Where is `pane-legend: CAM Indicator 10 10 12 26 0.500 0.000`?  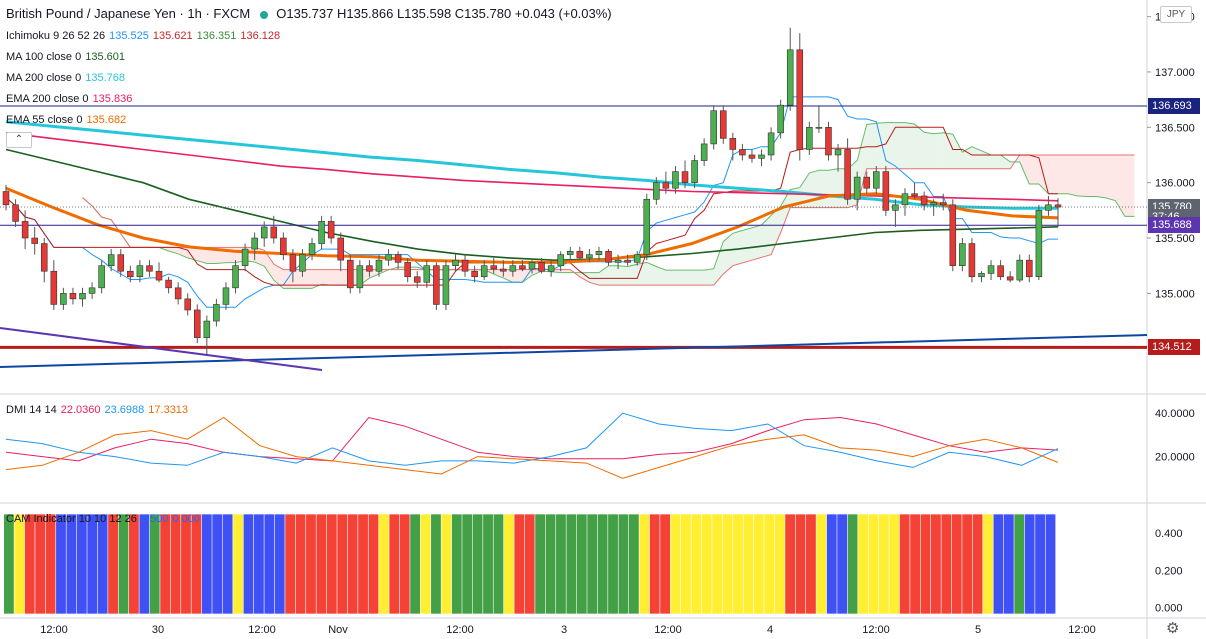 pane-legend: CAM Indicator 10 10 12 26 0.500 0.000 is located at coordinates (103, 519).